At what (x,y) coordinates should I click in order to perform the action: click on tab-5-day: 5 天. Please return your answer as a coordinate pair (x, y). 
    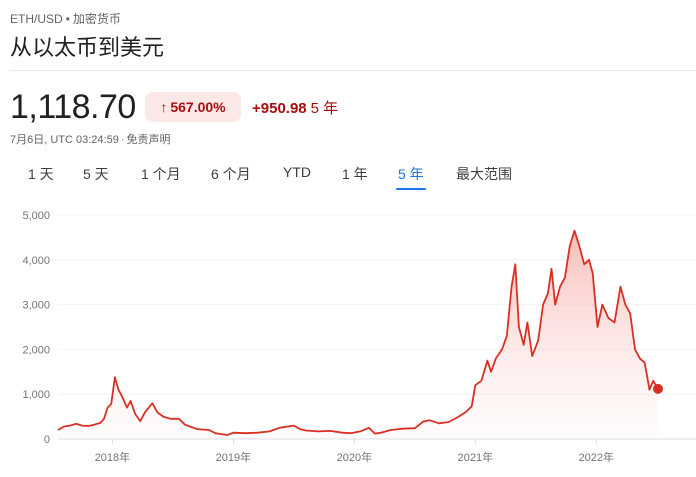
    Looking at the image, I should click on (96, 174).